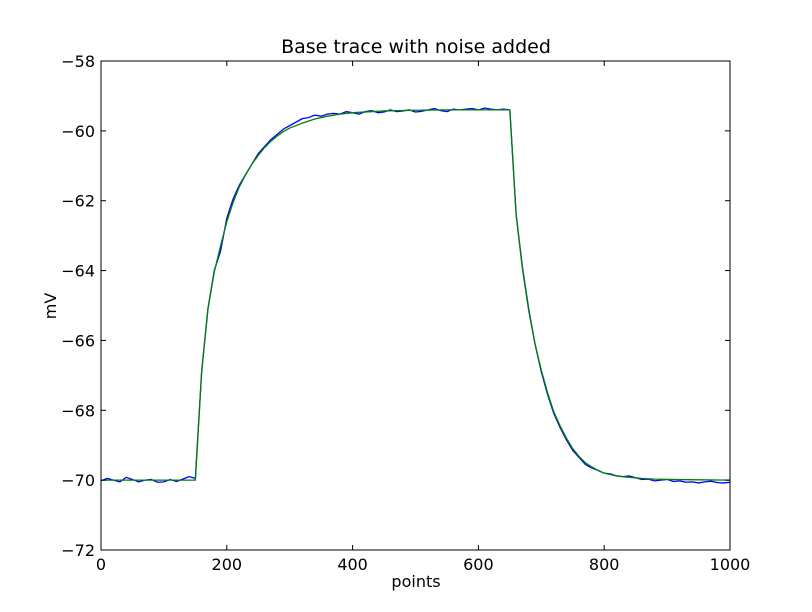 The height and width of the screenshot is (612, 812). What do you see at coordinates (352, 564) in the screenshot?
I see `x-tick-label: 400` at bounding box center [352, 564].